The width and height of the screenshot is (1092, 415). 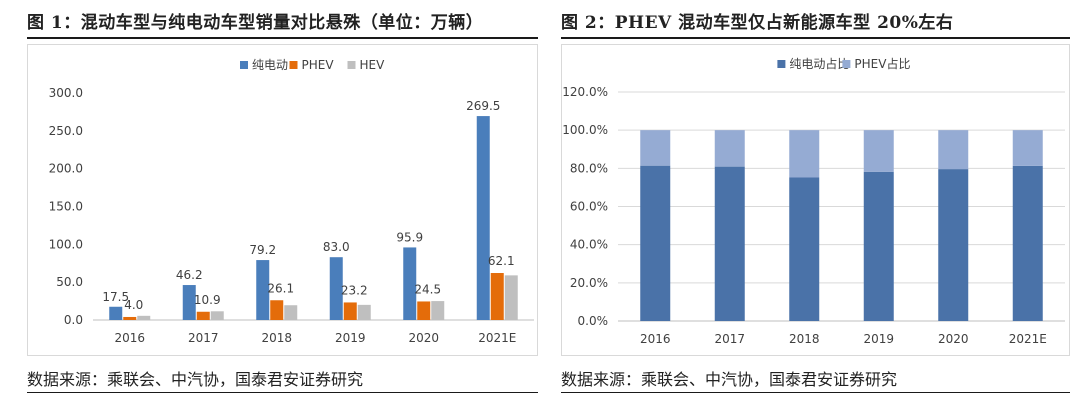 I want to click on data-label: 17.5, so click(x=115, y=297).